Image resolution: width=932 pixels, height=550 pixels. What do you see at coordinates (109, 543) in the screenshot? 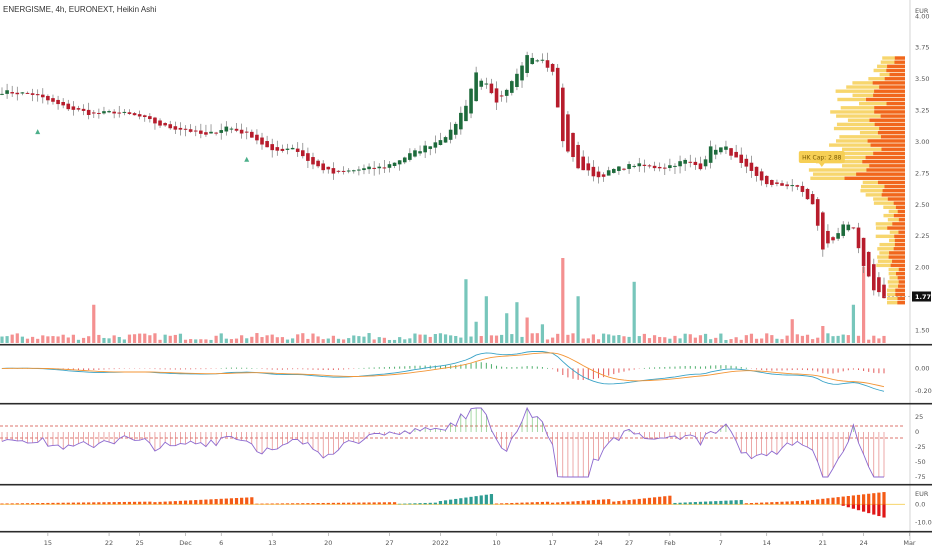
I see `time-tick-label: 22` at bounding box center [109, 543].